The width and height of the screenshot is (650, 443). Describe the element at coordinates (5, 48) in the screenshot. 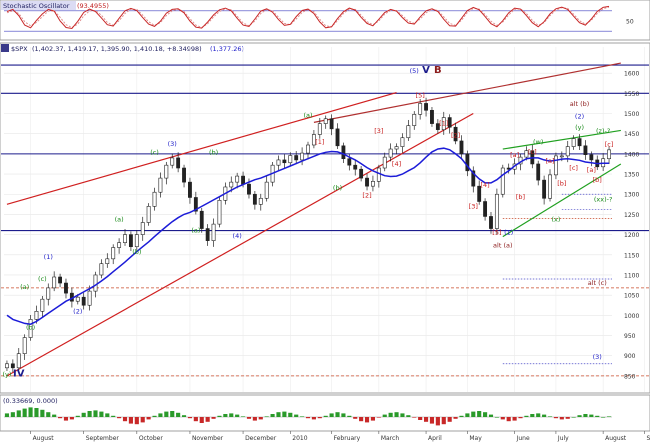

I see `price-title-bg` at that location.